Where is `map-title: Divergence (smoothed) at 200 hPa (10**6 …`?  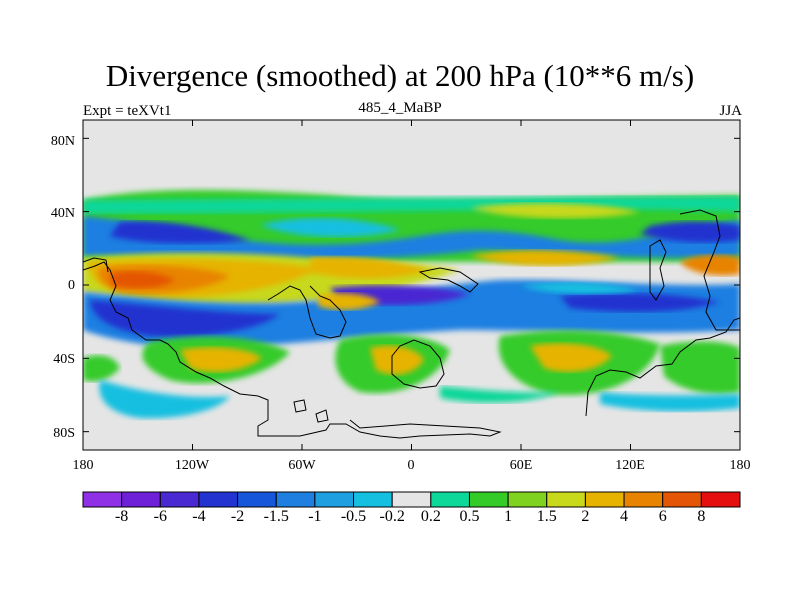
map-title: Divergence (smoothed) at 200 hPa (10**6 … is located at coordinates (400, 75).